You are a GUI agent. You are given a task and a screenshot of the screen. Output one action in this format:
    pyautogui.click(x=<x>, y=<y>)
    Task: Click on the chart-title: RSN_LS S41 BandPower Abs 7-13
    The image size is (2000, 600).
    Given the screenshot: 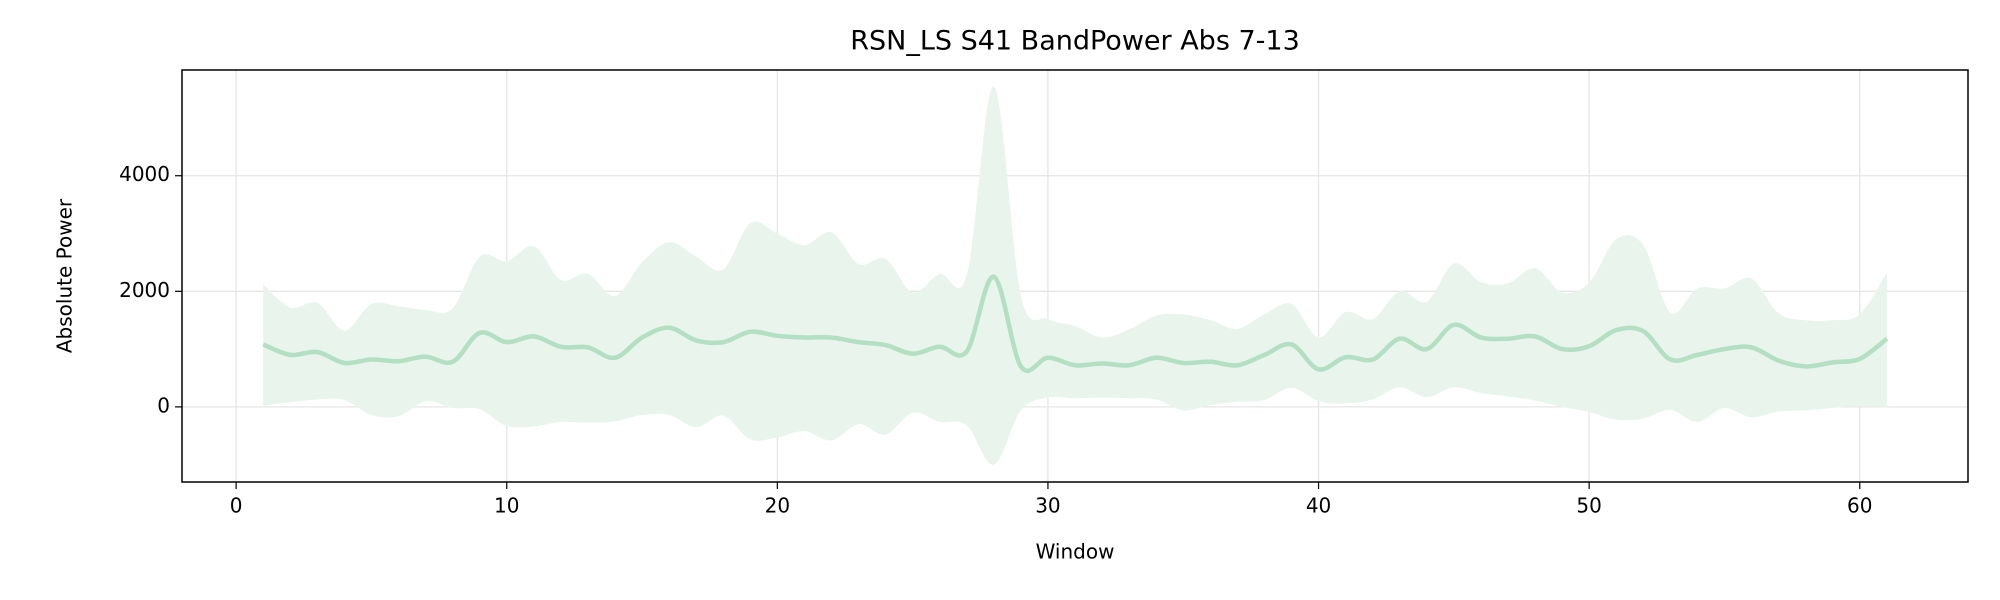 What is the action you would take?
    pyautogui.click(x=1075, y=41)
    